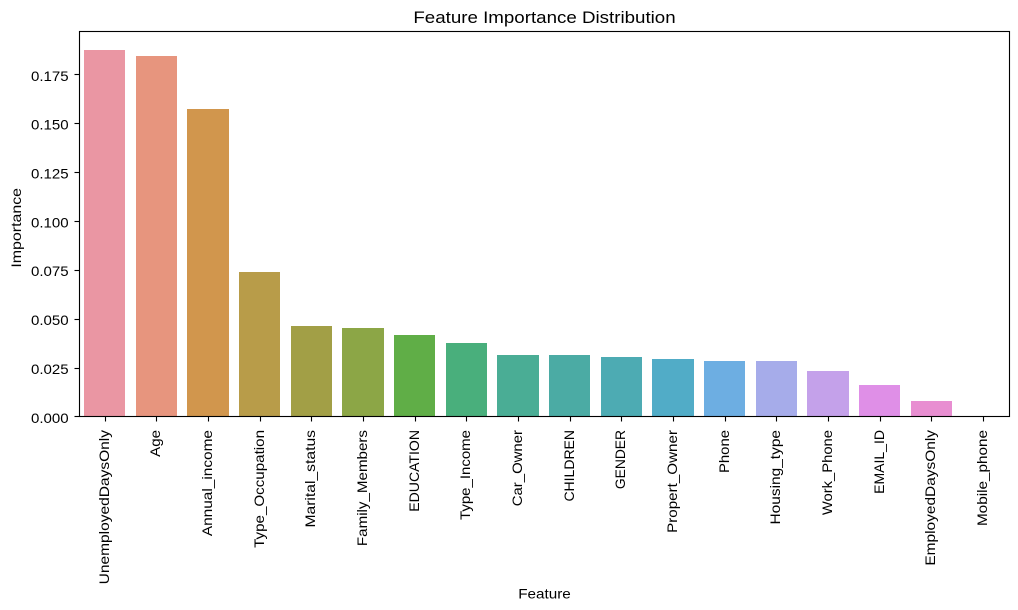 The height and width of the screenshot is (610, 1018). Describe the element at coordinates (16, 228) in the screenshot. I see `svg-text: Importance` at that location.